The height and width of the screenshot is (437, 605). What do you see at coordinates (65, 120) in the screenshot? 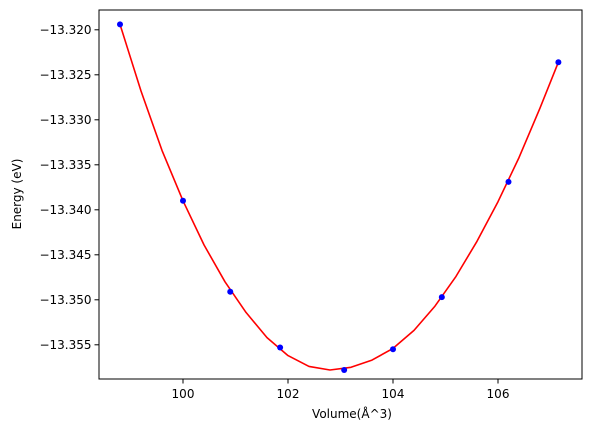
I see `y-tick-label: −13.330` at bounding box center [65, 120].